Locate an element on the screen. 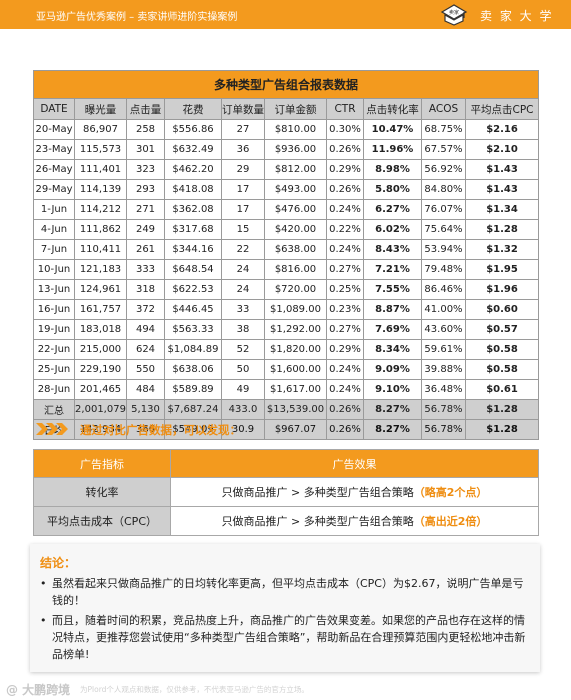 The image size is (571, 700). table-cell: 52 is located at coordinates (243, 349).